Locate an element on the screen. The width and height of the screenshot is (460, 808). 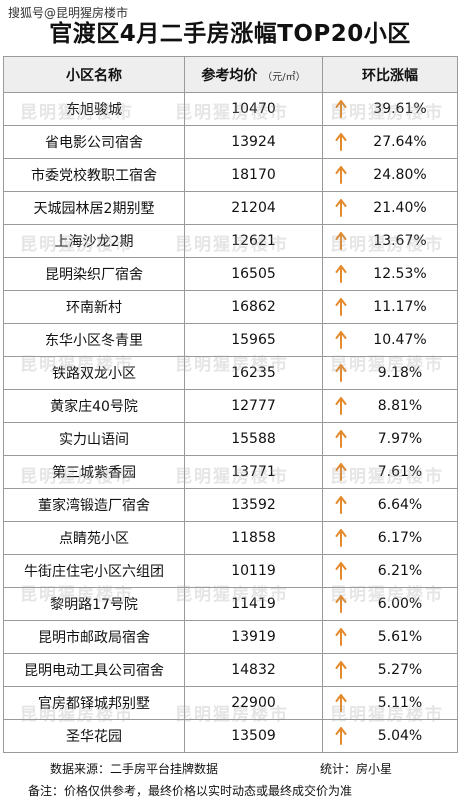
cell-change: 24.80% is located at coordinates (390, 175).